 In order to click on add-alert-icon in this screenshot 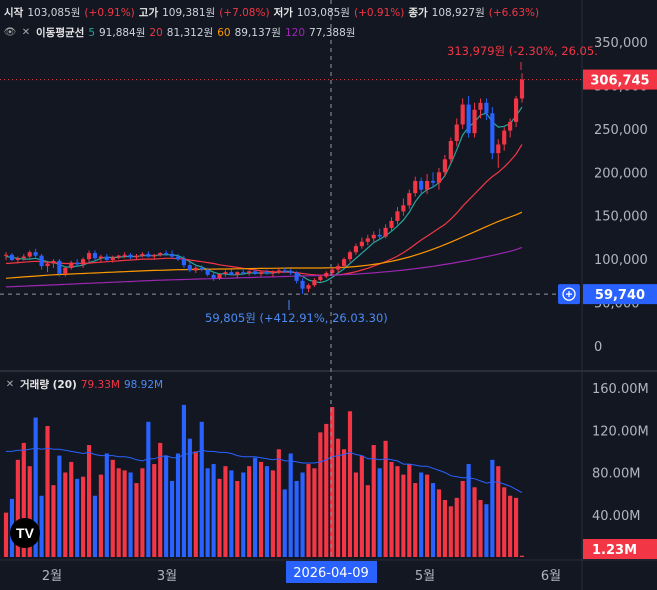, I will do `click(569, 294)`.